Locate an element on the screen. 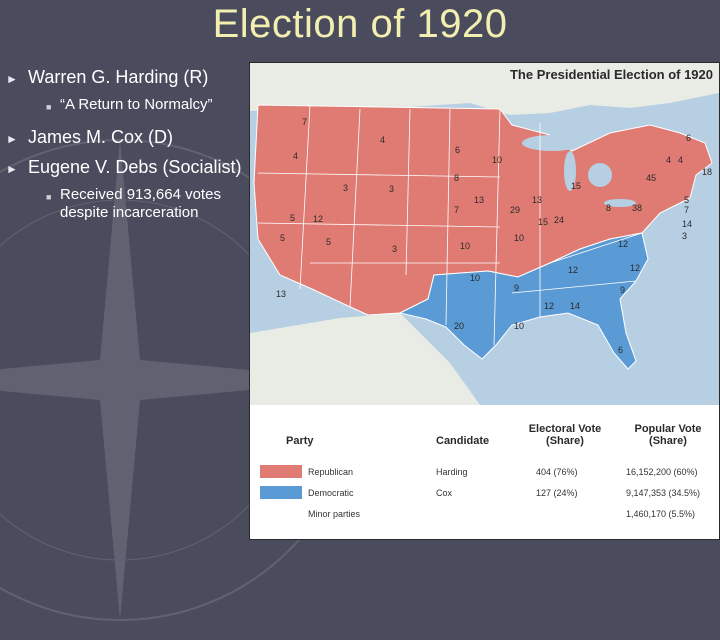 The height and width of the screenshot is (640, 720). lake-huron is located at coordinates (600, 175).